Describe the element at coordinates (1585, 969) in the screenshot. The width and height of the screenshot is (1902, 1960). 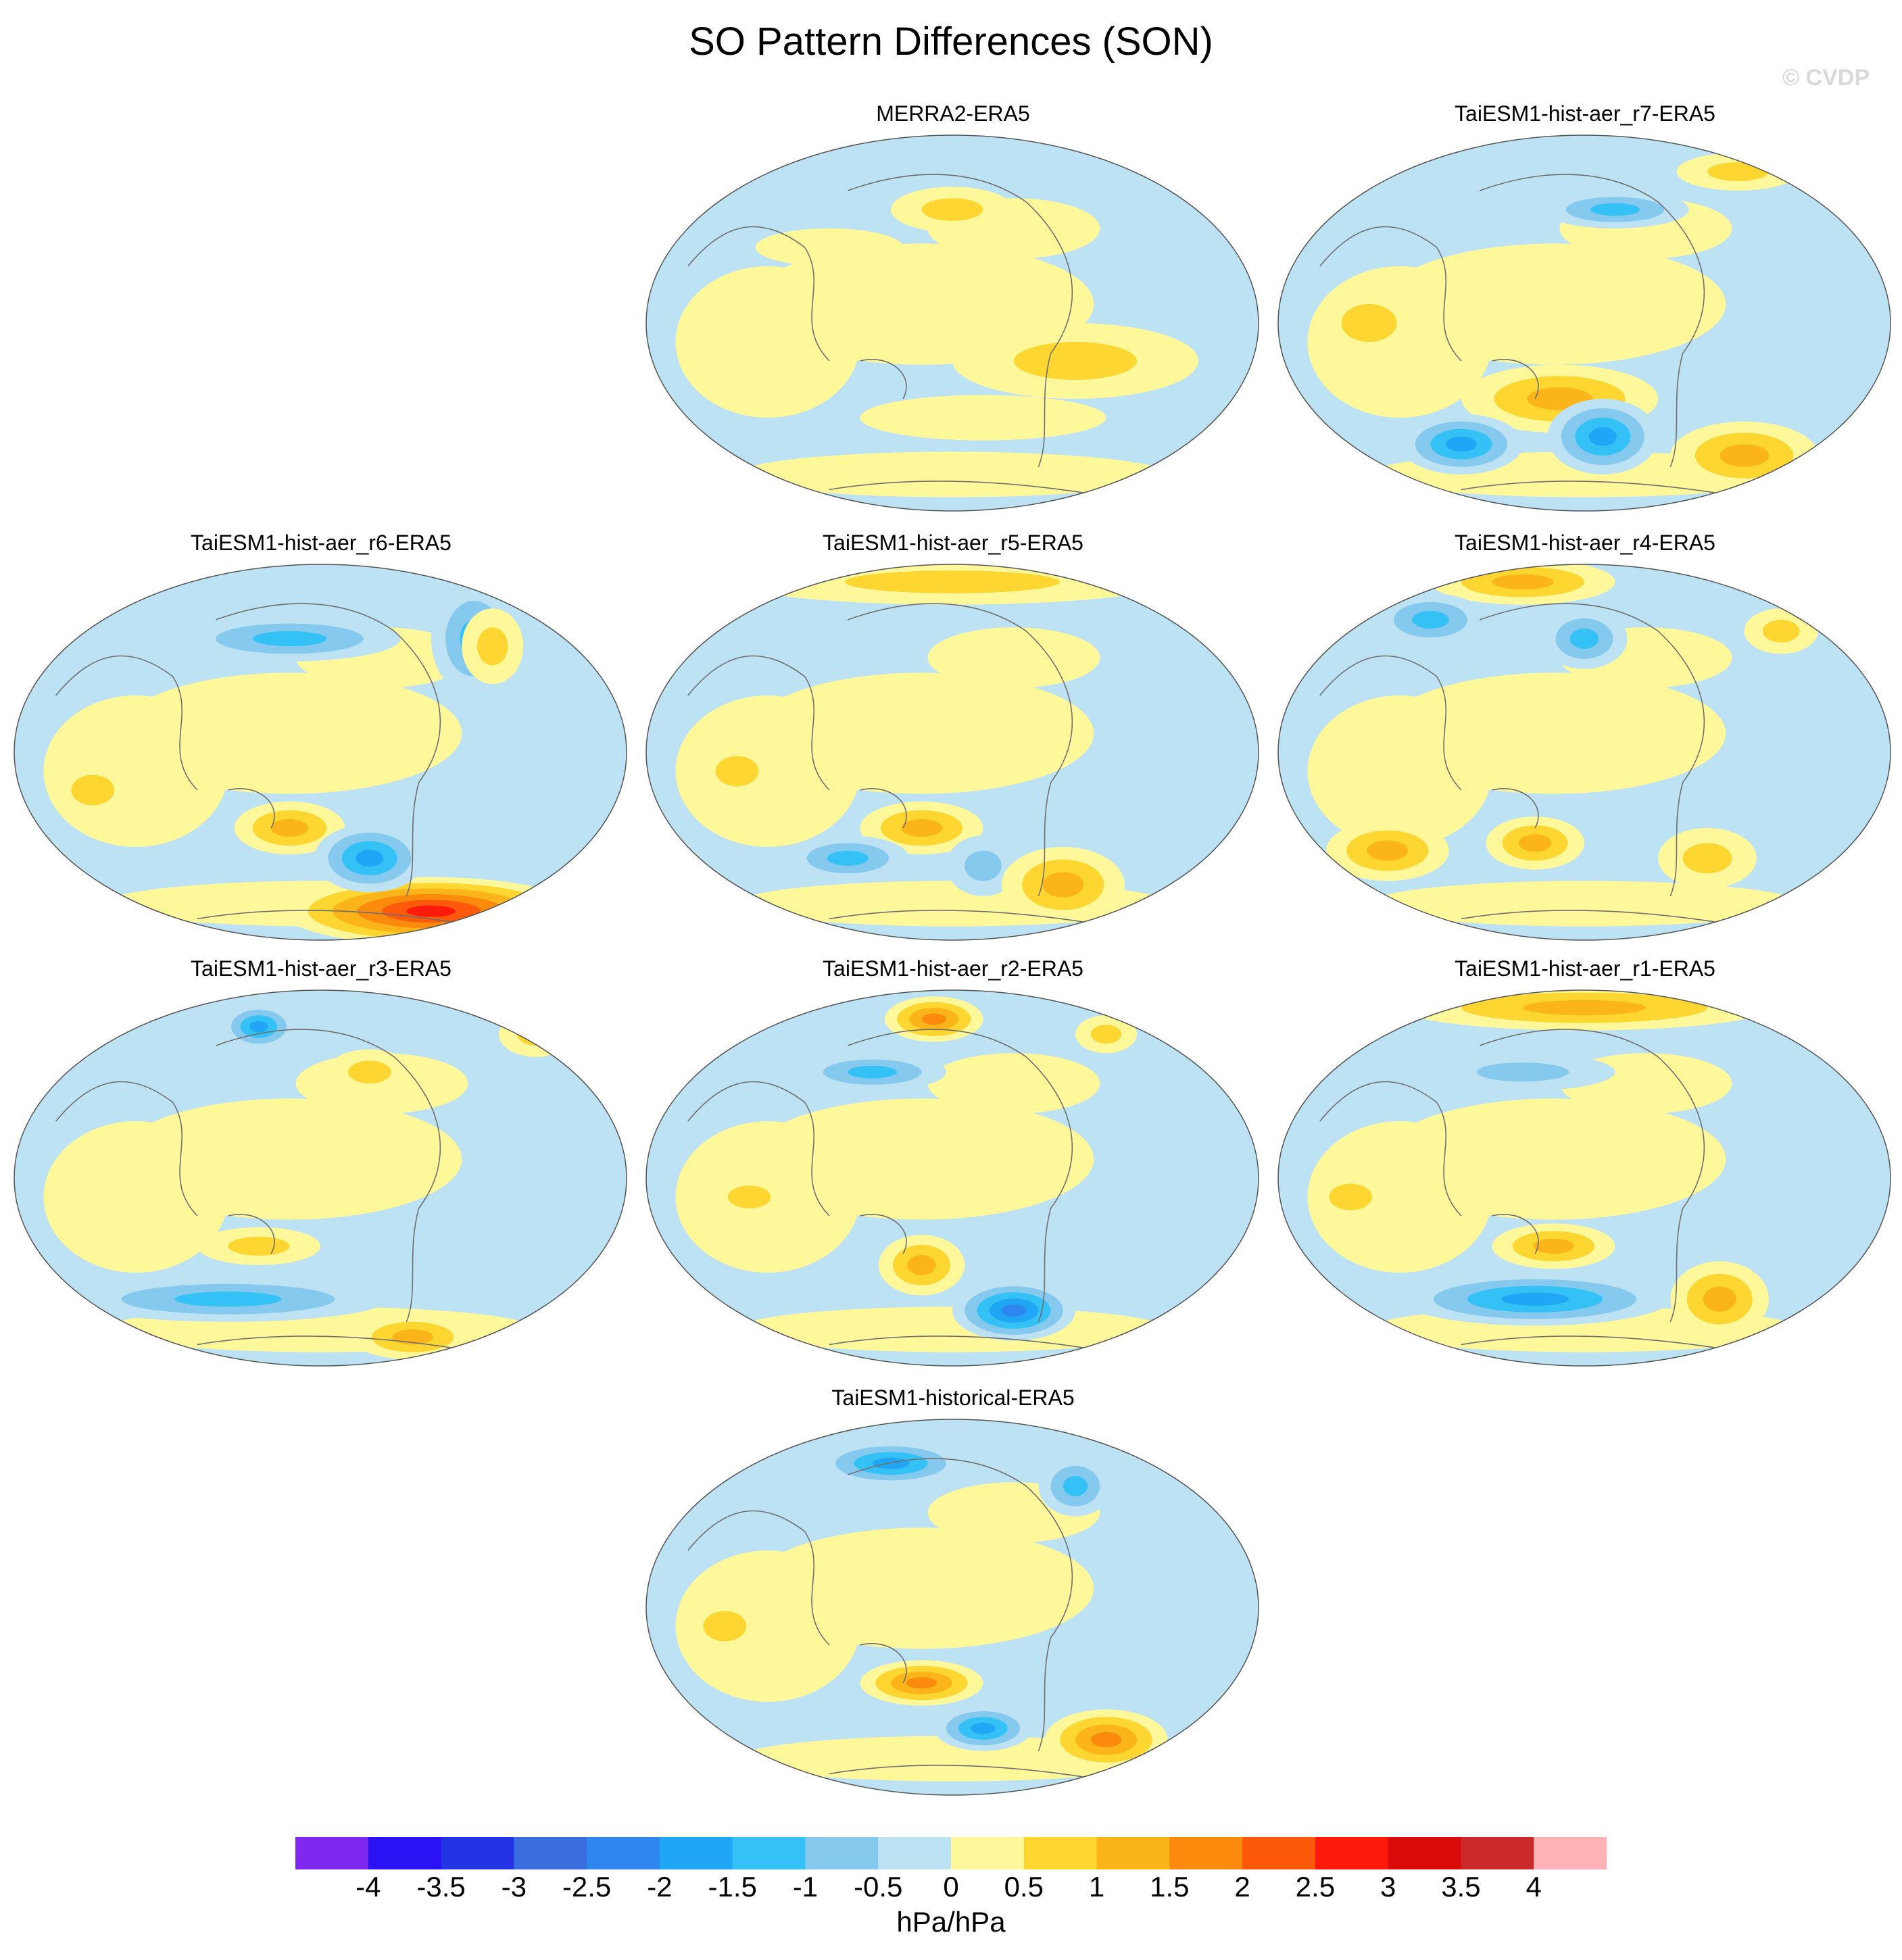
I see `panel-title: TaiESM1-hist-aer_r1-ERA5` at that location.